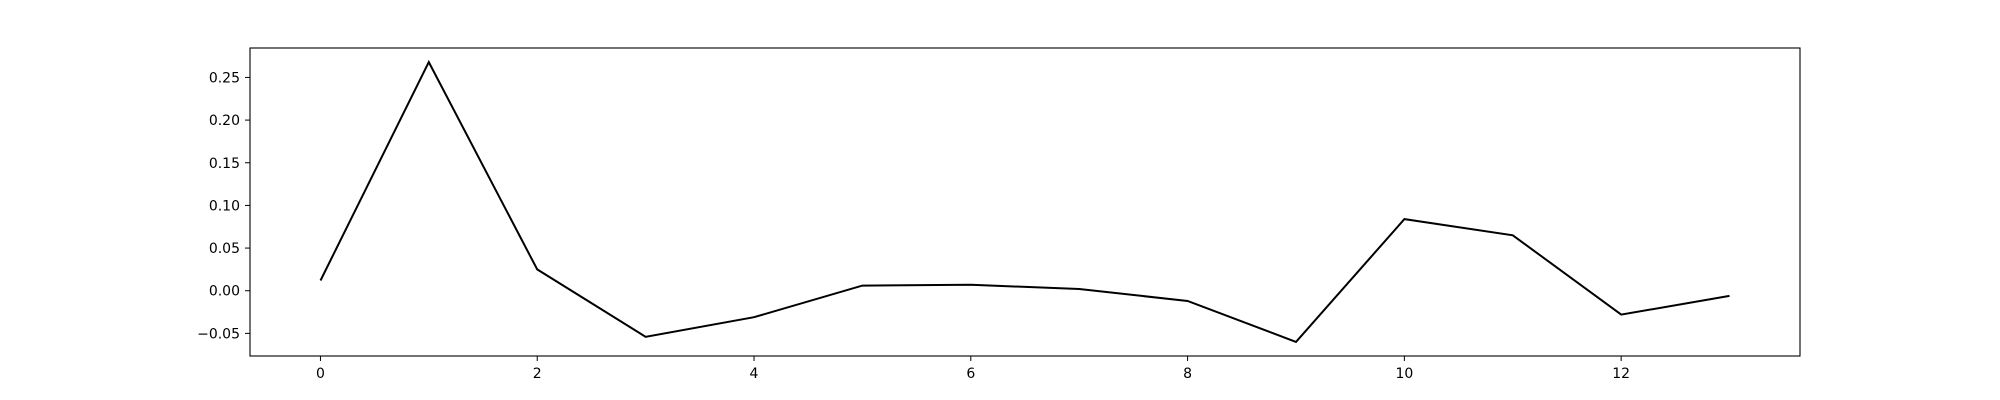 The height and width of the screenshot is (400, 2000). Describe the element at coordinates (537, 374) in the screenshot. I see `x-tick-label: 2` at that location.